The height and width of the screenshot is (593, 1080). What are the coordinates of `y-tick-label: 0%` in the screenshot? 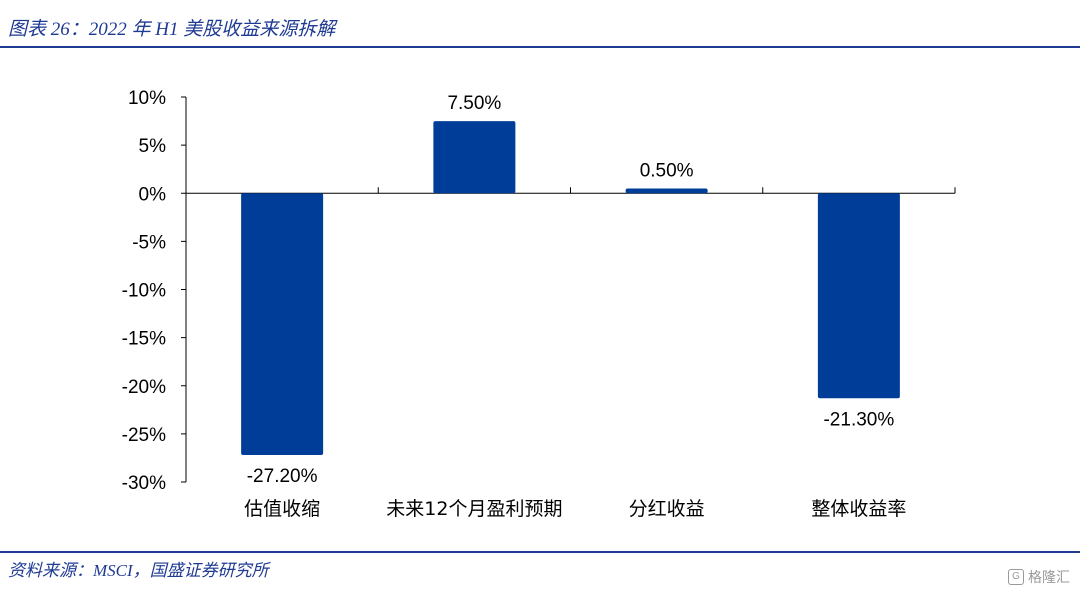 It's located at (153, 194).